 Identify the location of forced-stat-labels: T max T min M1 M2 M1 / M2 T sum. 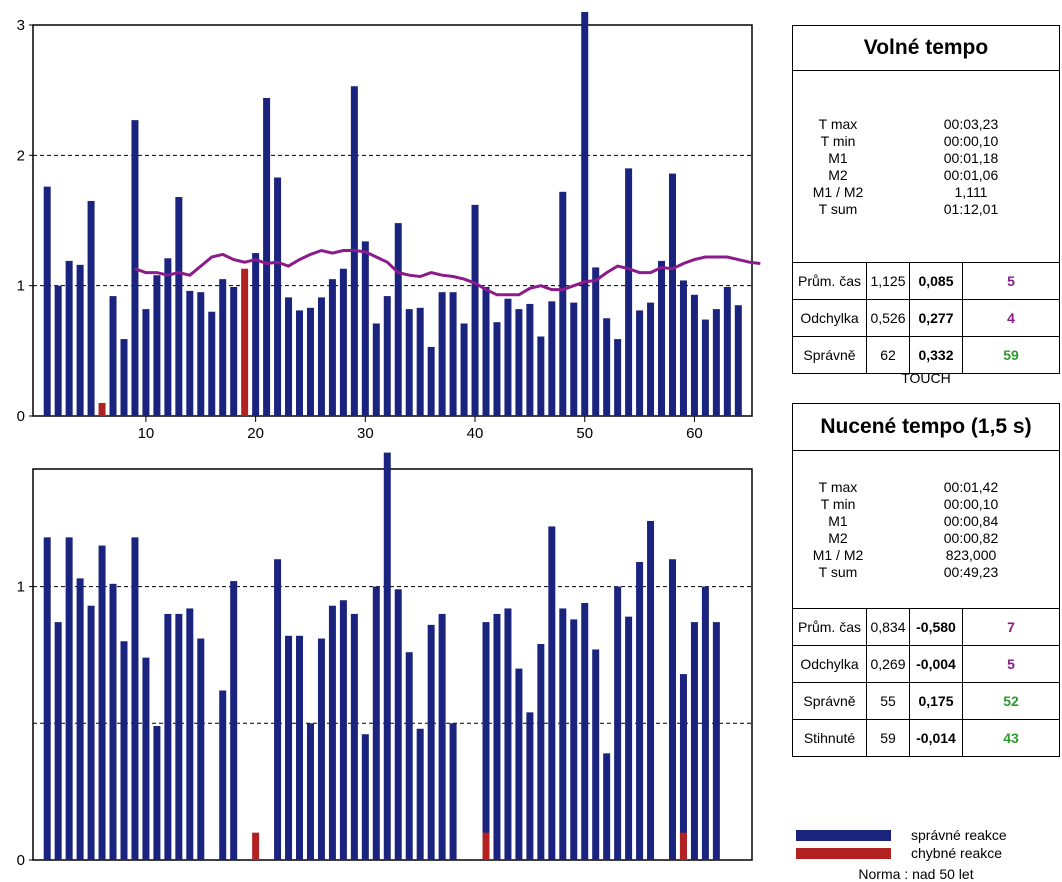
(838, 530).